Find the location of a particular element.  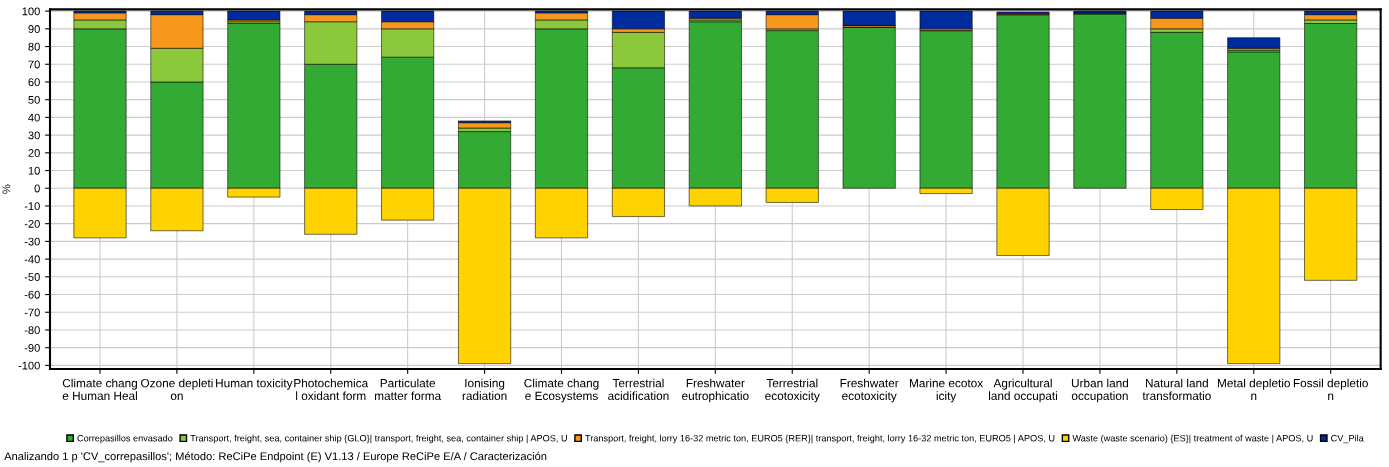

x-tick-label: Marine ecotox icity is located at coordinates (946, 390).